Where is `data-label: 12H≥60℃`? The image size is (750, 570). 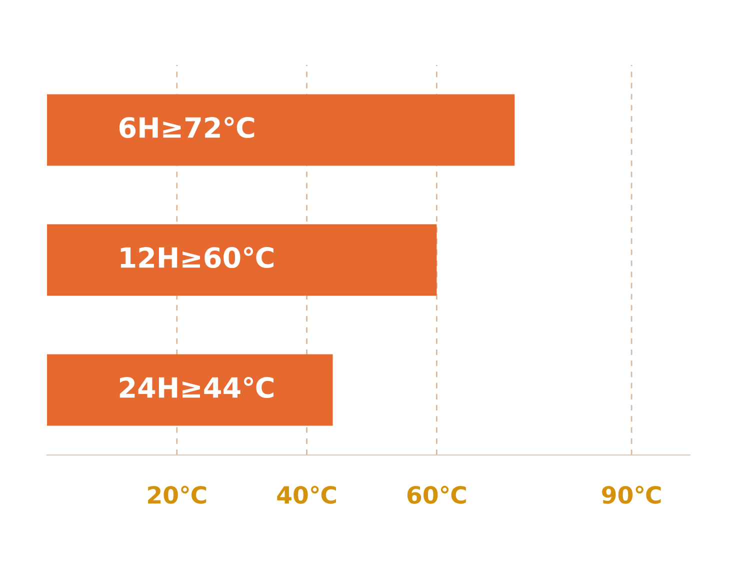
data-label: 12H≥60℃ is located at coordinates (197, 257).